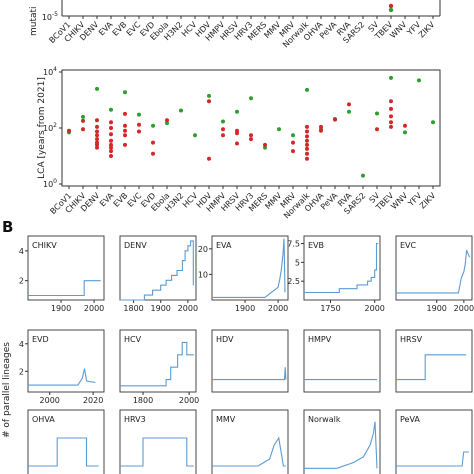 This screenshot has width=474, height=474. Describe the element at coordinates (224, 245) in the screenshot. I see `panel-title: EVA` at that location.